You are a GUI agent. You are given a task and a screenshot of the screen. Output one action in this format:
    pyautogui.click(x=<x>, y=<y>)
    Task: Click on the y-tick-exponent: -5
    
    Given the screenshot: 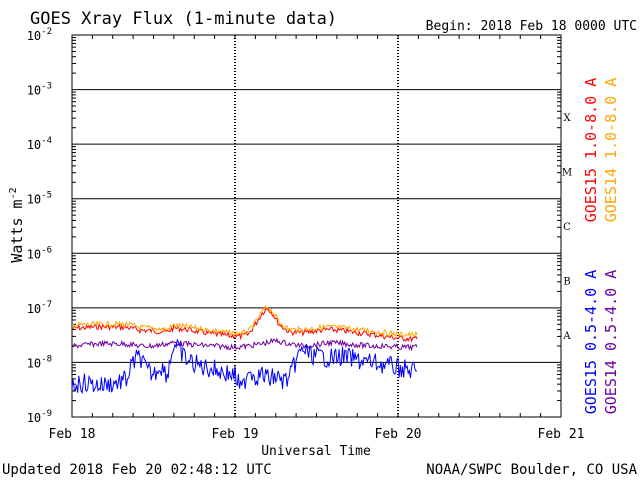 What is the action you would take?
    pyautogui.click(x=46, y=196)
    